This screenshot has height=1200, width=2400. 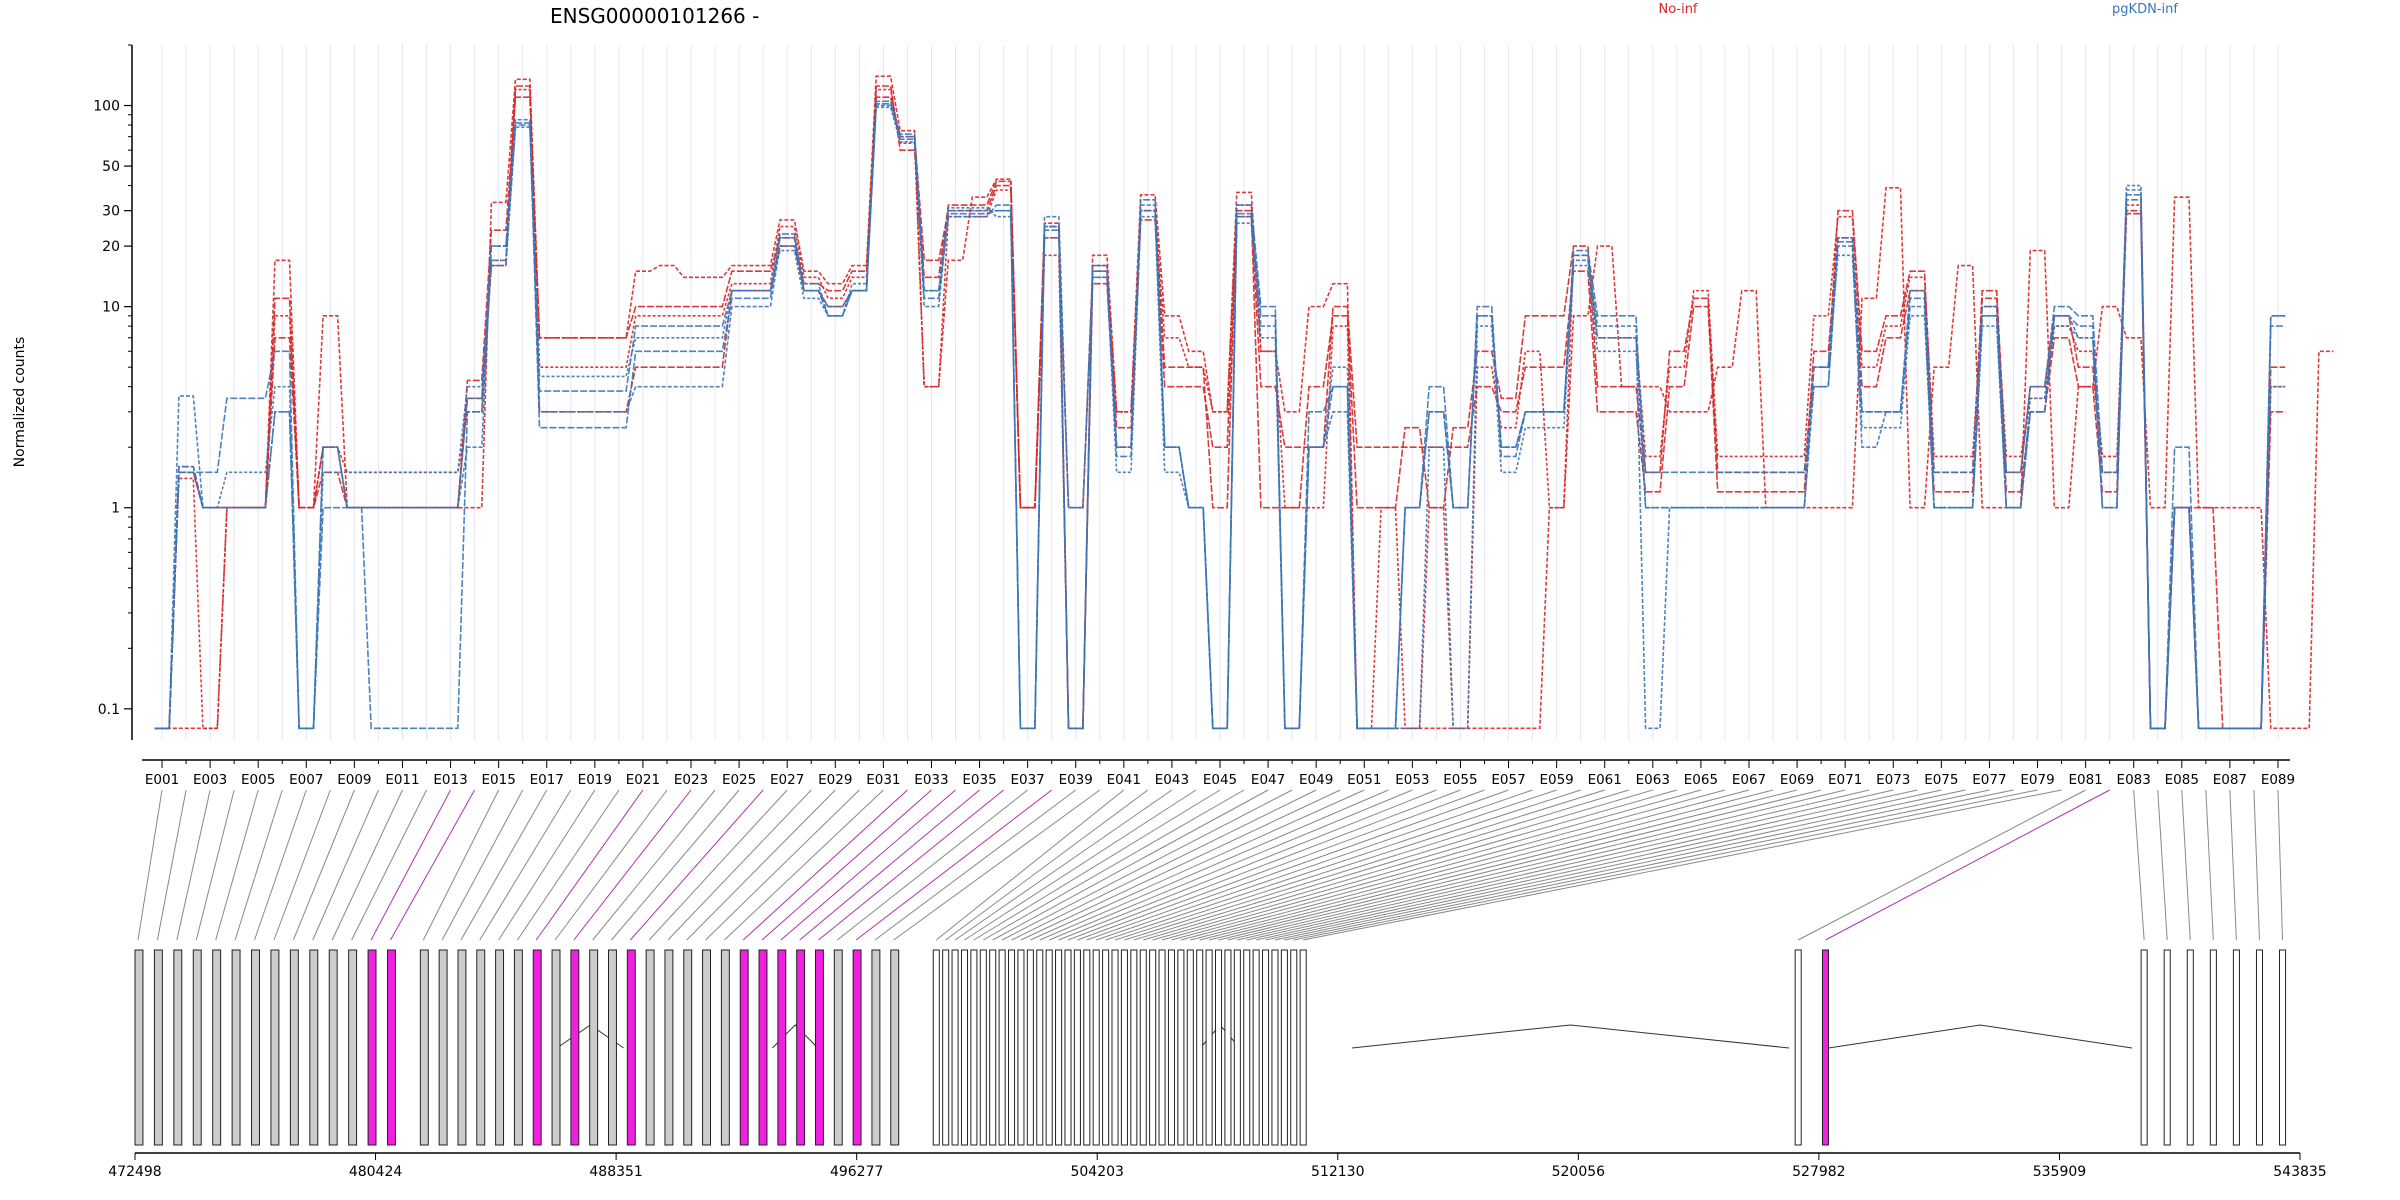 I want to click on x-tick-label: E087, so click(x=2230, y=780).